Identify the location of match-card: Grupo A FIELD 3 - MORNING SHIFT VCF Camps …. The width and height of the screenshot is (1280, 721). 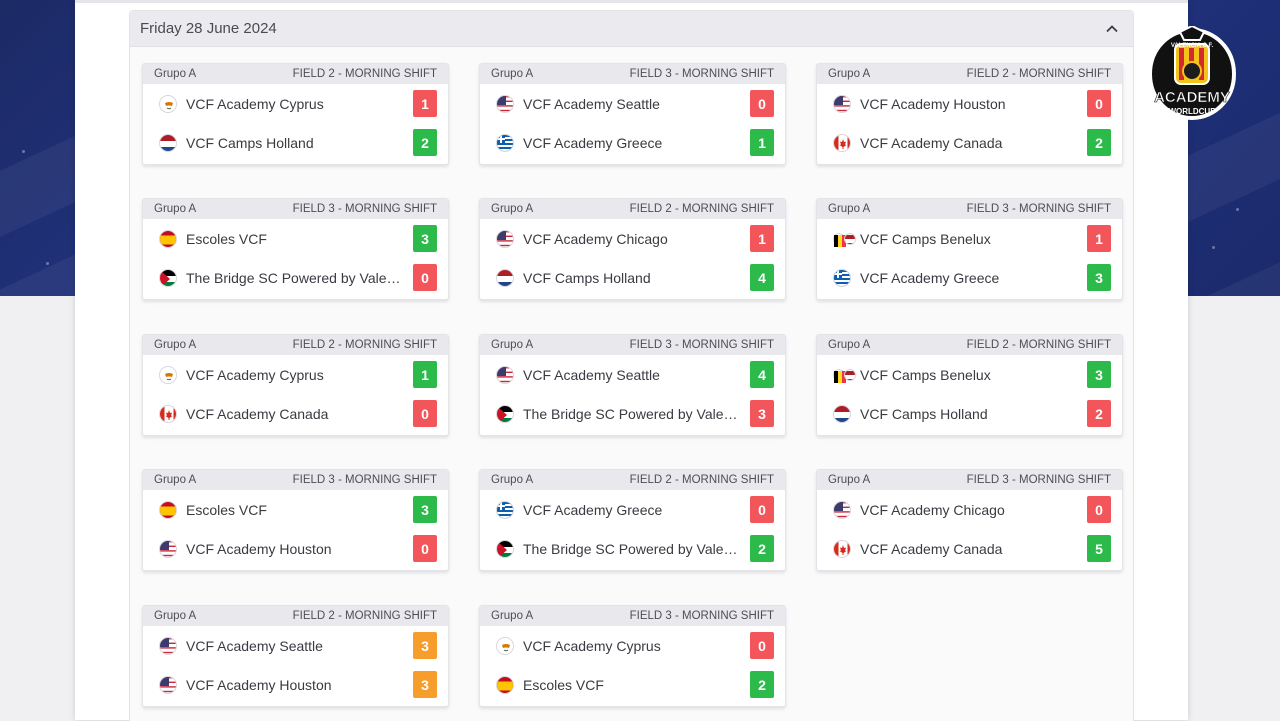
(969, 249).